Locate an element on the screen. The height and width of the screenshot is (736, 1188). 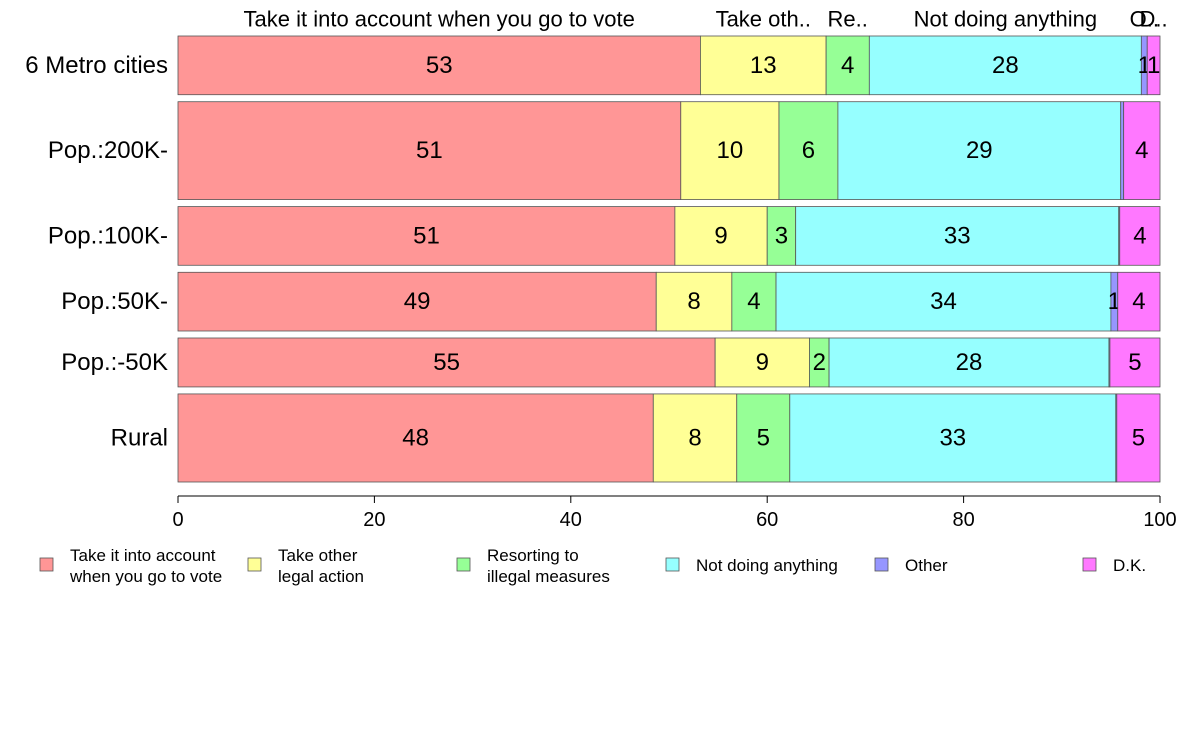
top-series-label: Not doing anything is located at coordinates (1005, 19).